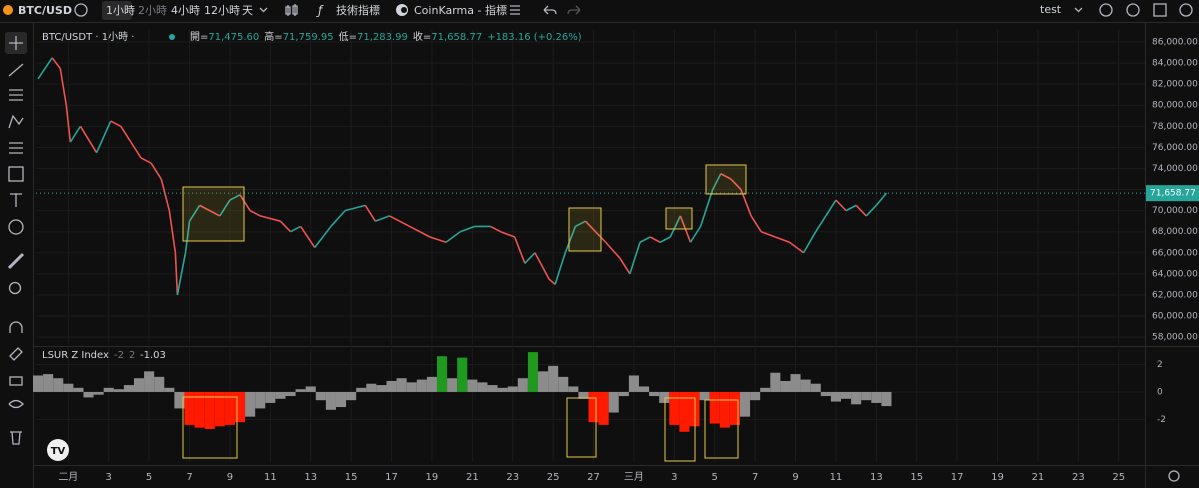 The width and height of the screenshot is (1199, 488). Describe the element at coordinates (16, 261) in the screenshot. I see `measure-tool` at that location.